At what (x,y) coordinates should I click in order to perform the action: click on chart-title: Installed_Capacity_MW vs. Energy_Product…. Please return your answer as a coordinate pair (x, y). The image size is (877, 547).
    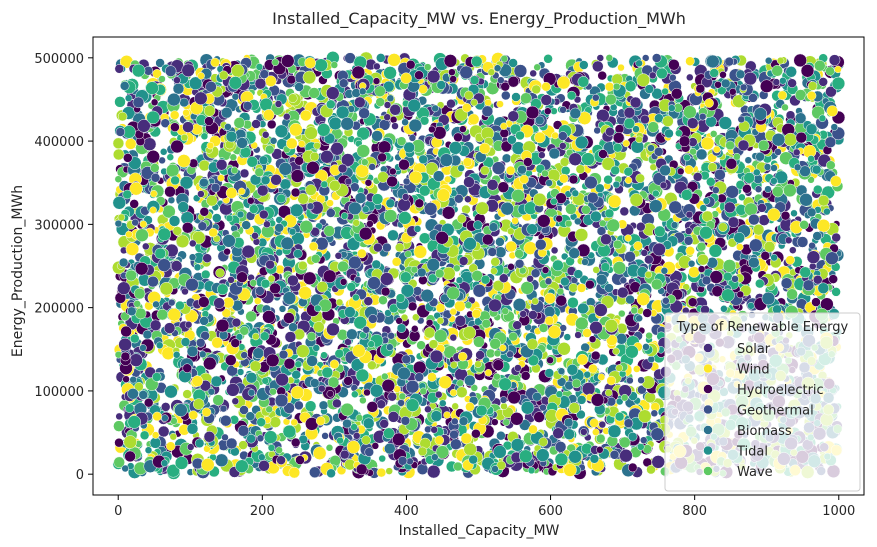
    Looking at the image, I should click on (479, 19).